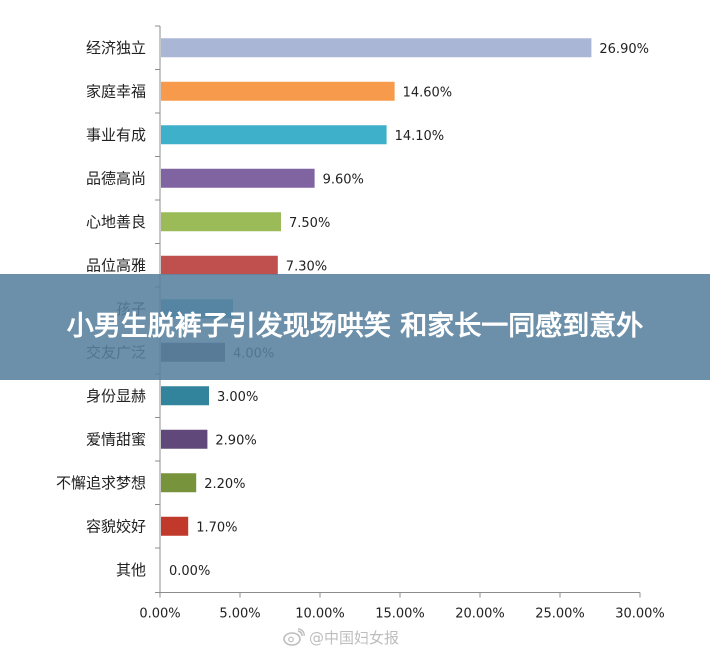 The width and height of the screenshot is (710, 655). I want to click on category-label: 经济独立, so click(116, 48).